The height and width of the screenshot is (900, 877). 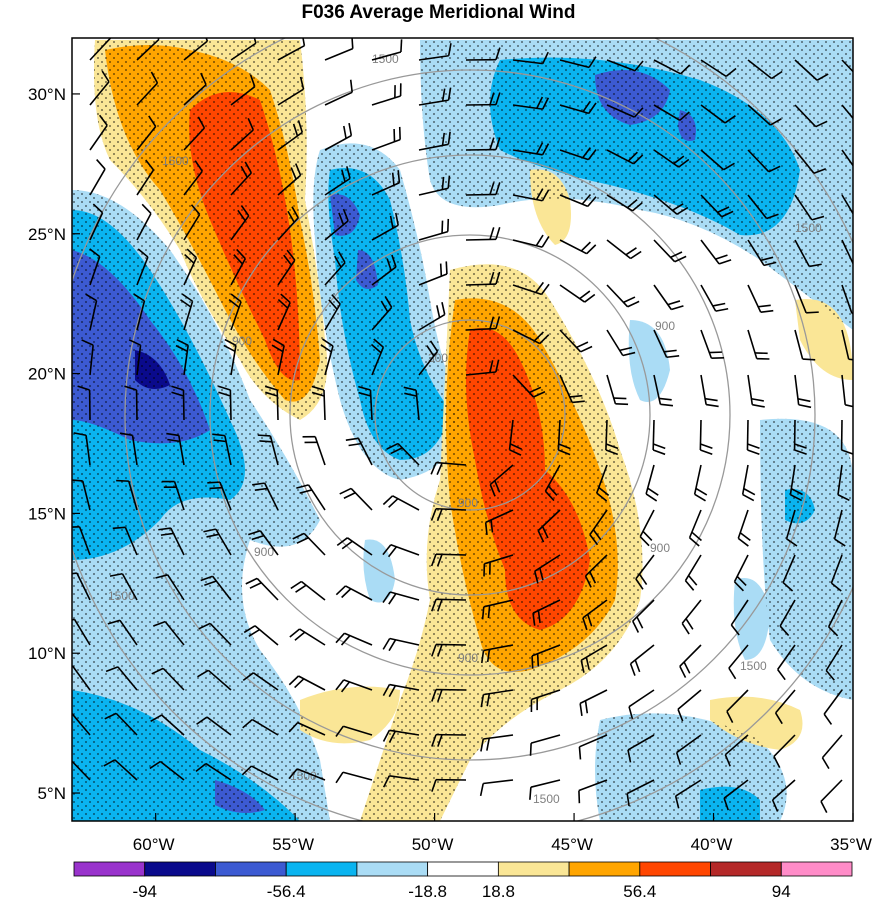 I want to click on lat-tick-label: 30°N, so click(x=47, y=94).